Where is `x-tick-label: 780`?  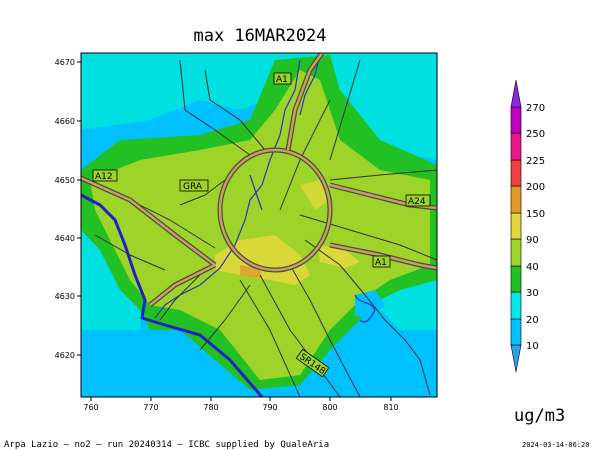 x-tick-label: 780 is located at coordinates (210, 407).